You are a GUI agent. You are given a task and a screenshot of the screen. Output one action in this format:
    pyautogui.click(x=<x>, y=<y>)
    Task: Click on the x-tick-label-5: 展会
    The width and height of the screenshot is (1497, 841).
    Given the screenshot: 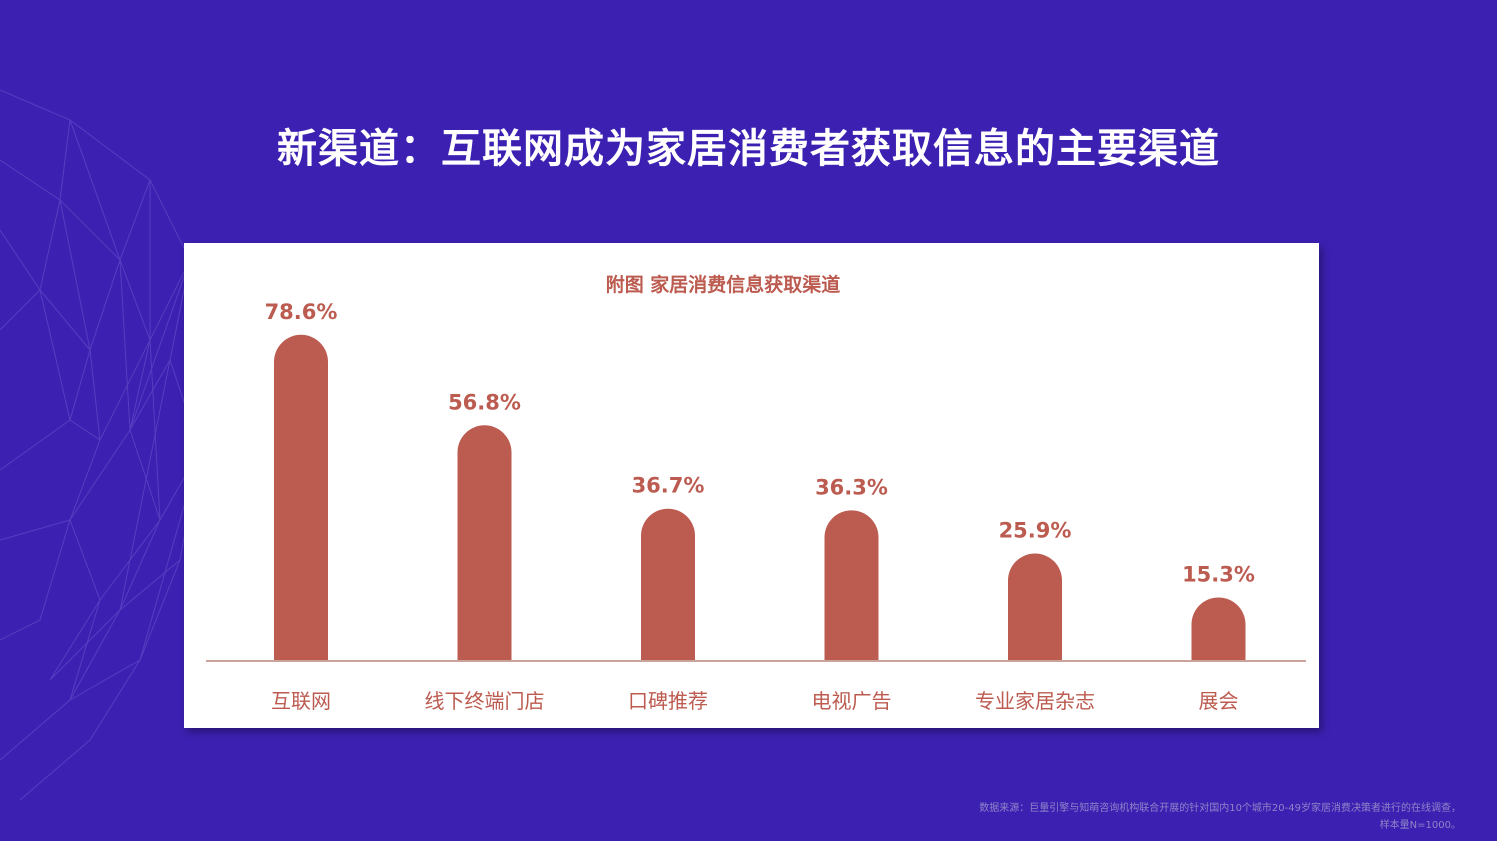 What is the action you would take?
    pyautogui.click(x=1219, y=701)
    